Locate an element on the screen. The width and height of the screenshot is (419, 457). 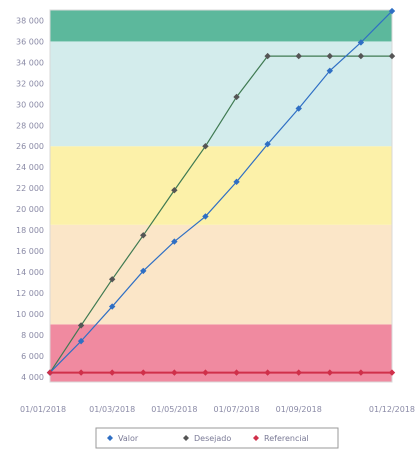
legend: Valor Desejado Referencial is located at coordinates (217, 438).